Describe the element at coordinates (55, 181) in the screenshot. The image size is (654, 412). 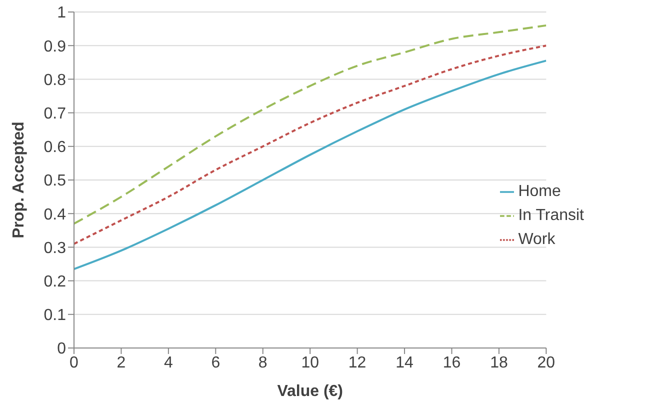
I see `y-tick-label: 0.5` at that location.